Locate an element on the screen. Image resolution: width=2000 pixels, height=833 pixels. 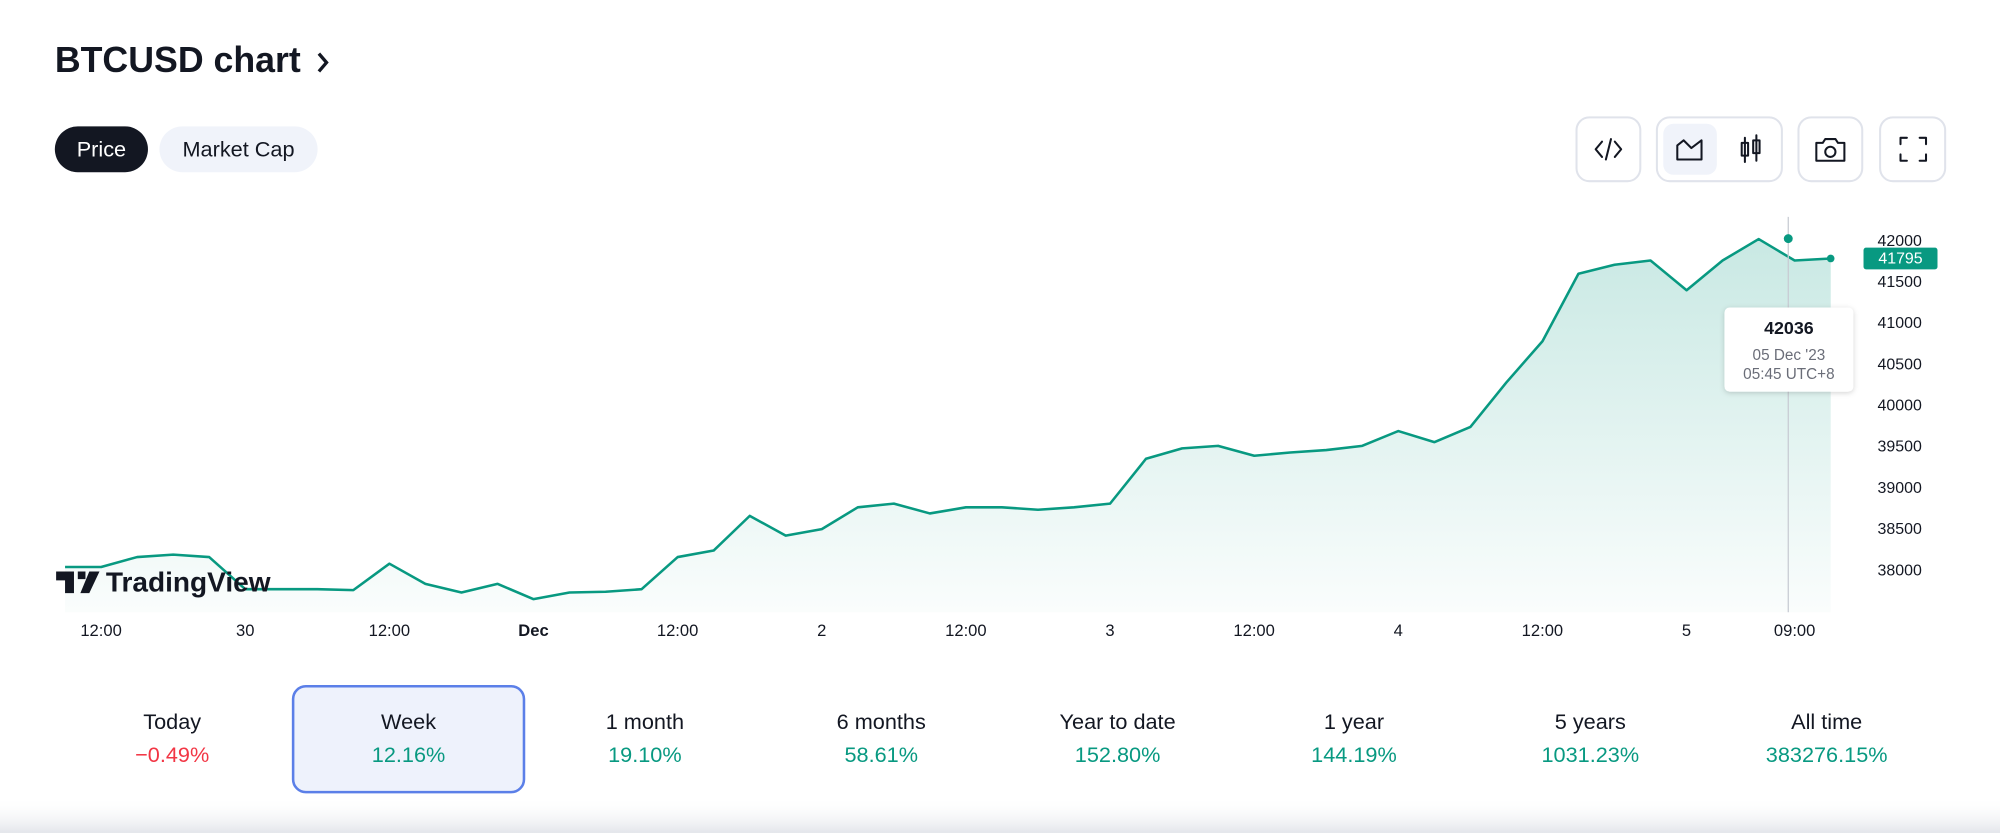
y-tick-label: 40500 is located at coordinates (1900, 364).